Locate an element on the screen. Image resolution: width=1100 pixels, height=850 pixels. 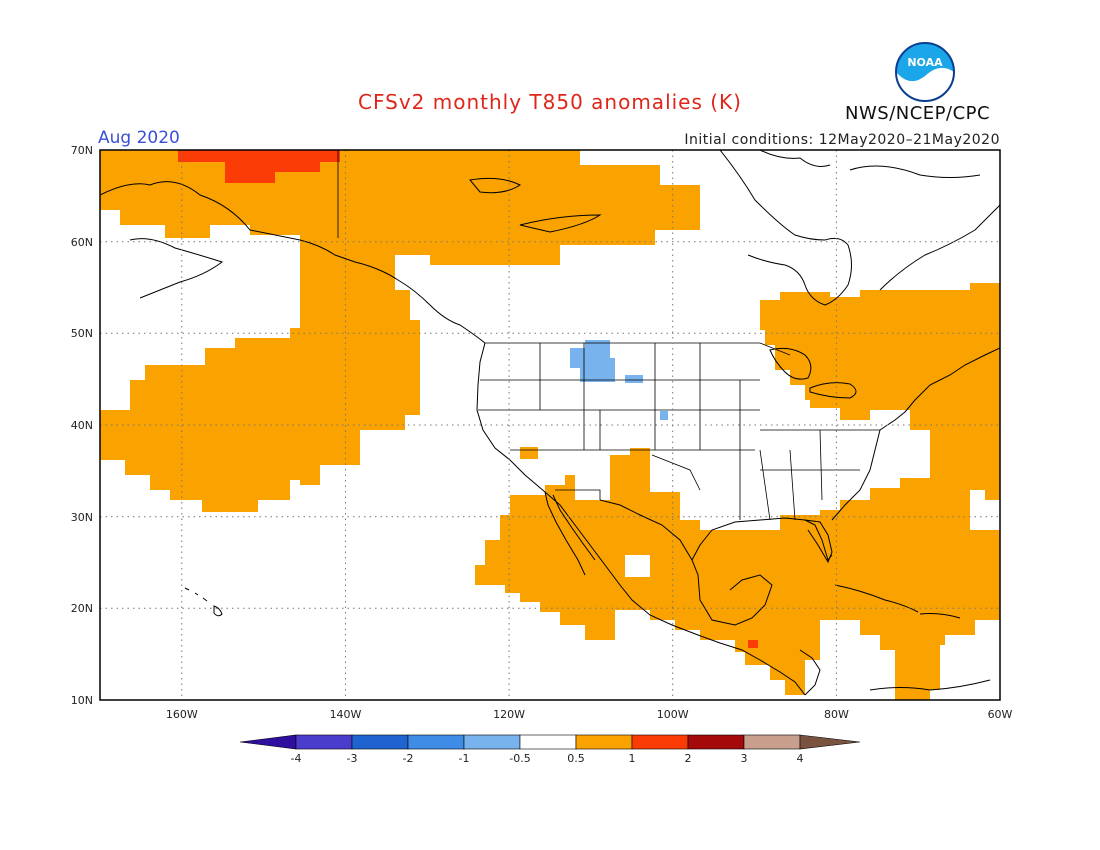
lat-label: 10N is located at coordinates (82, 700).